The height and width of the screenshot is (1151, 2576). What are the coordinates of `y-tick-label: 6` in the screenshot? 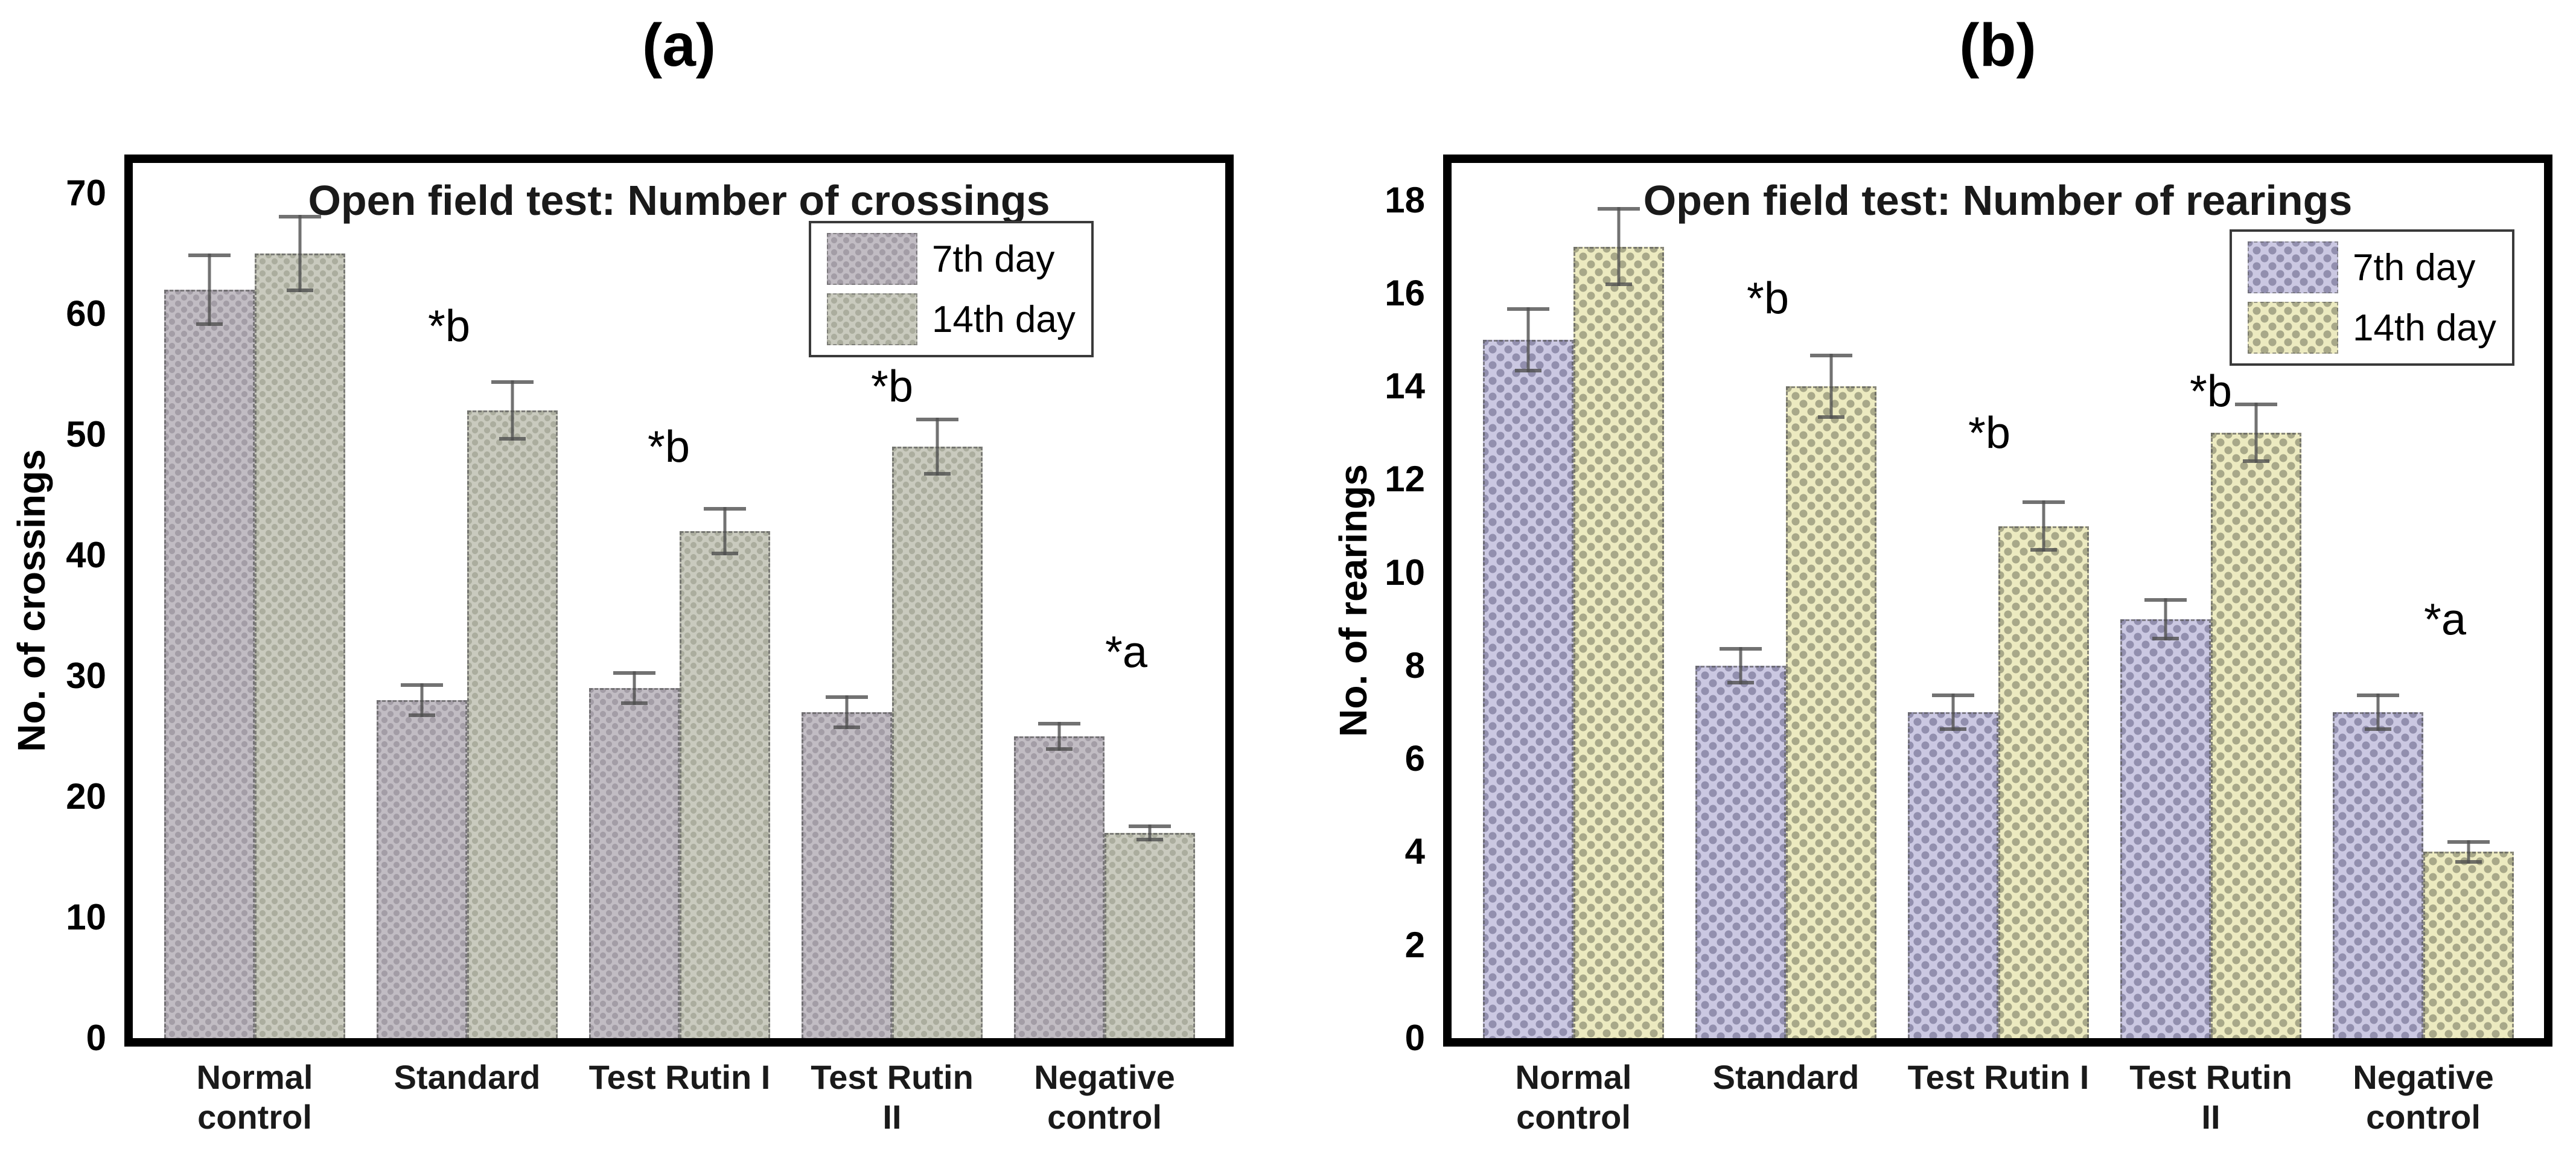 It's located at (1414, 758).